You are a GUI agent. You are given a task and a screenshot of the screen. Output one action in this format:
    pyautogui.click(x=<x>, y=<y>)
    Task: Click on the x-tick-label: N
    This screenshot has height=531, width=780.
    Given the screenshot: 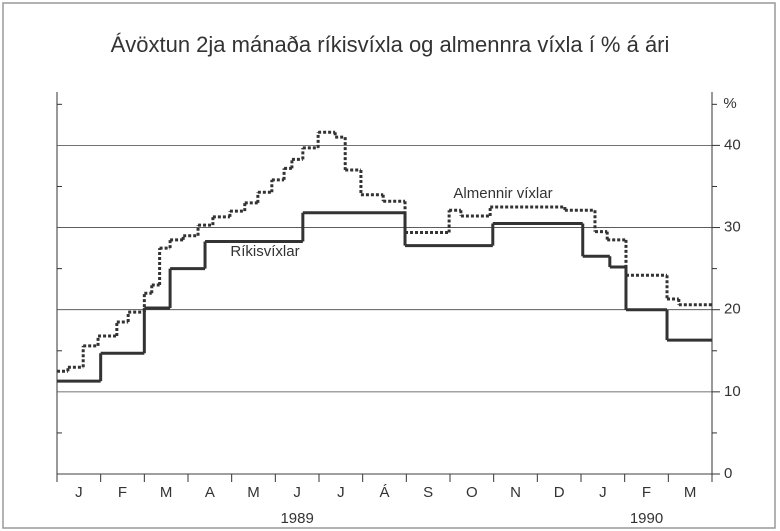 What is the action you would take?
    pyautogui.click(x=515, y=492)
    